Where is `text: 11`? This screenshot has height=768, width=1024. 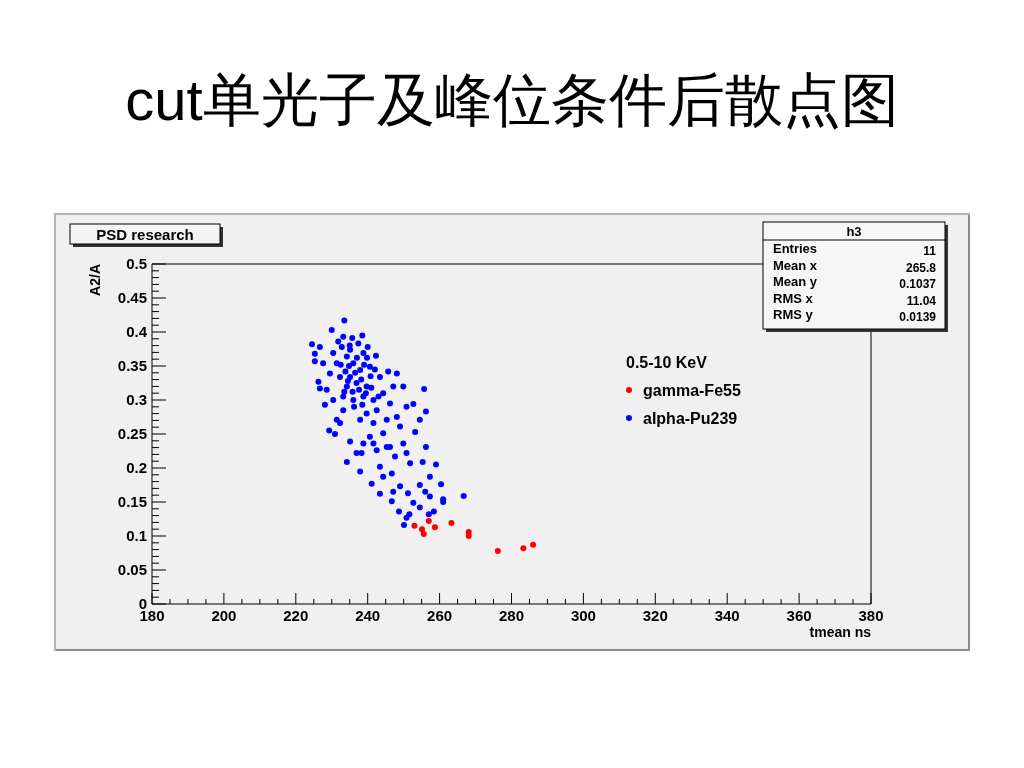 text: 11 is located at coordinates (930, 251).